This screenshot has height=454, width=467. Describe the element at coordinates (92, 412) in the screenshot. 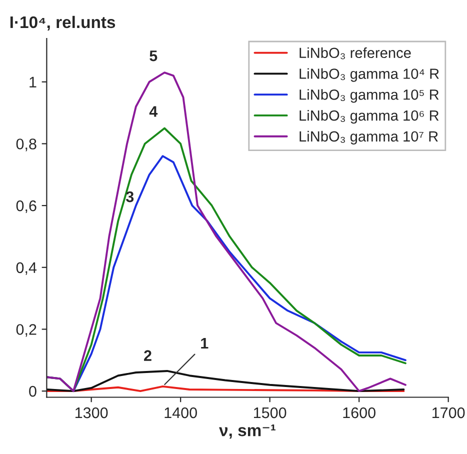

I see `x-tick-label: 1300` at that location.